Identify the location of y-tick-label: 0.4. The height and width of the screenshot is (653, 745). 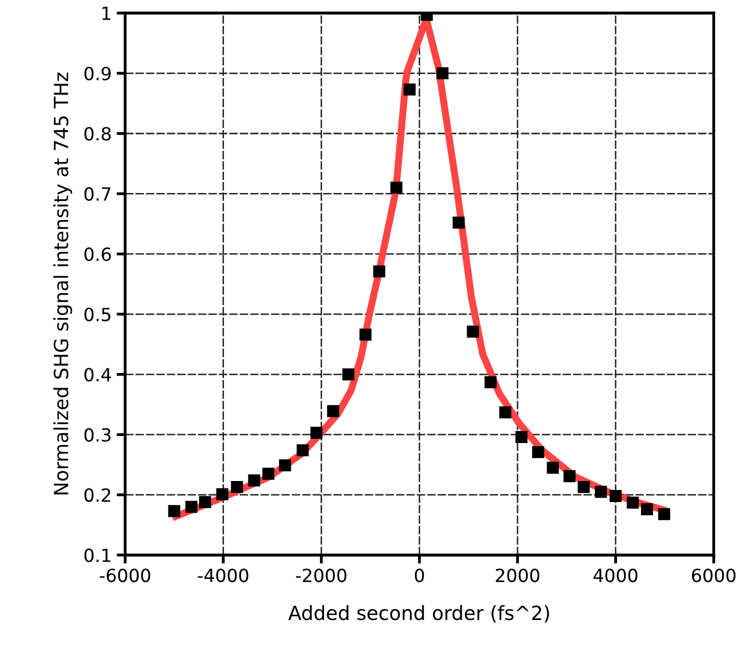
(97, 375).